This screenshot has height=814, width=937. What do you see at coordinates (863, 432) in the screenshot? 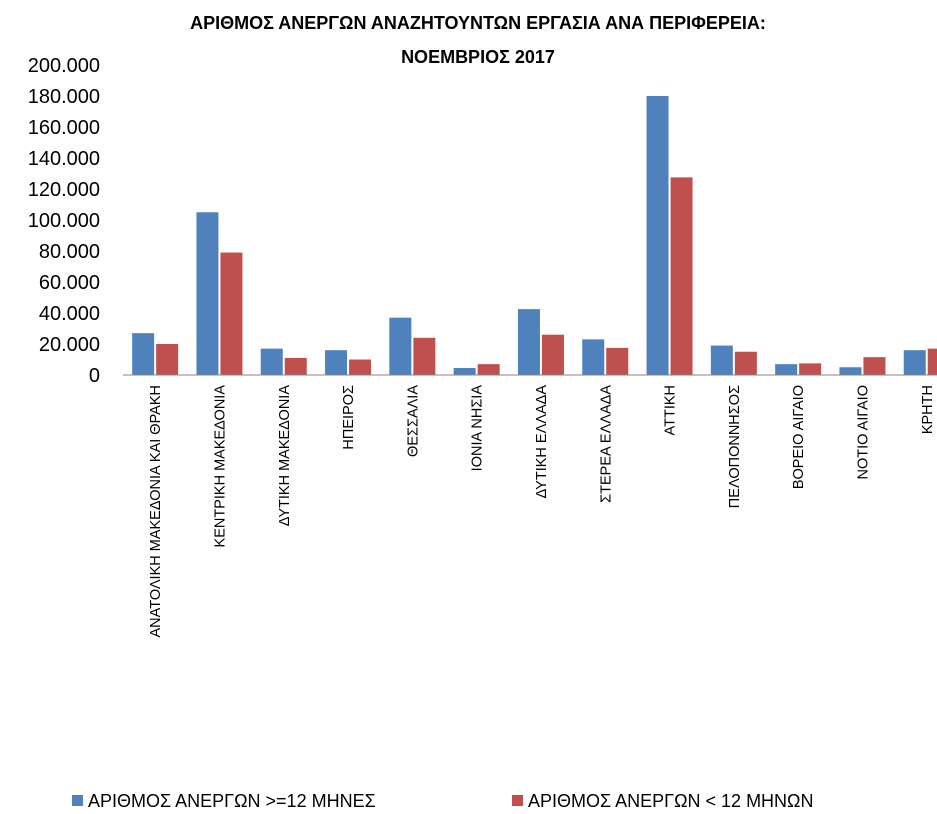
I see `x-tick-label: ΝΟΤΙΟ ΑΙΓΑΙΟ` at bounding box center [863, 432].